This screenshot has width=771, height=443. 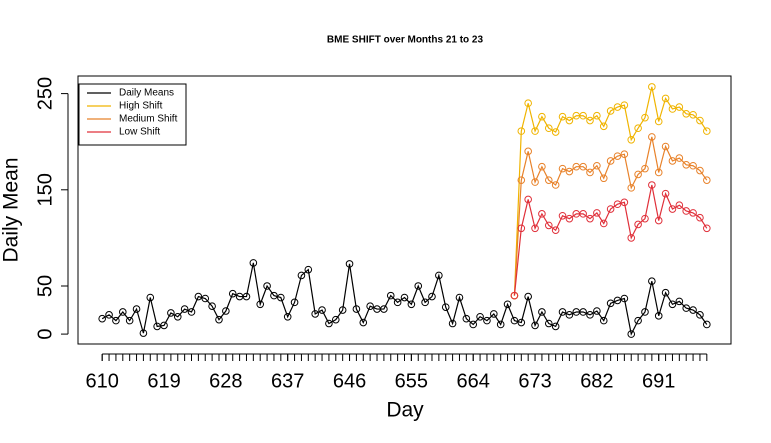 What do you see at coordinates (139, 132) in the screenshot?
I see `legend-label: Low Shift` at bounding box center [139, 132].